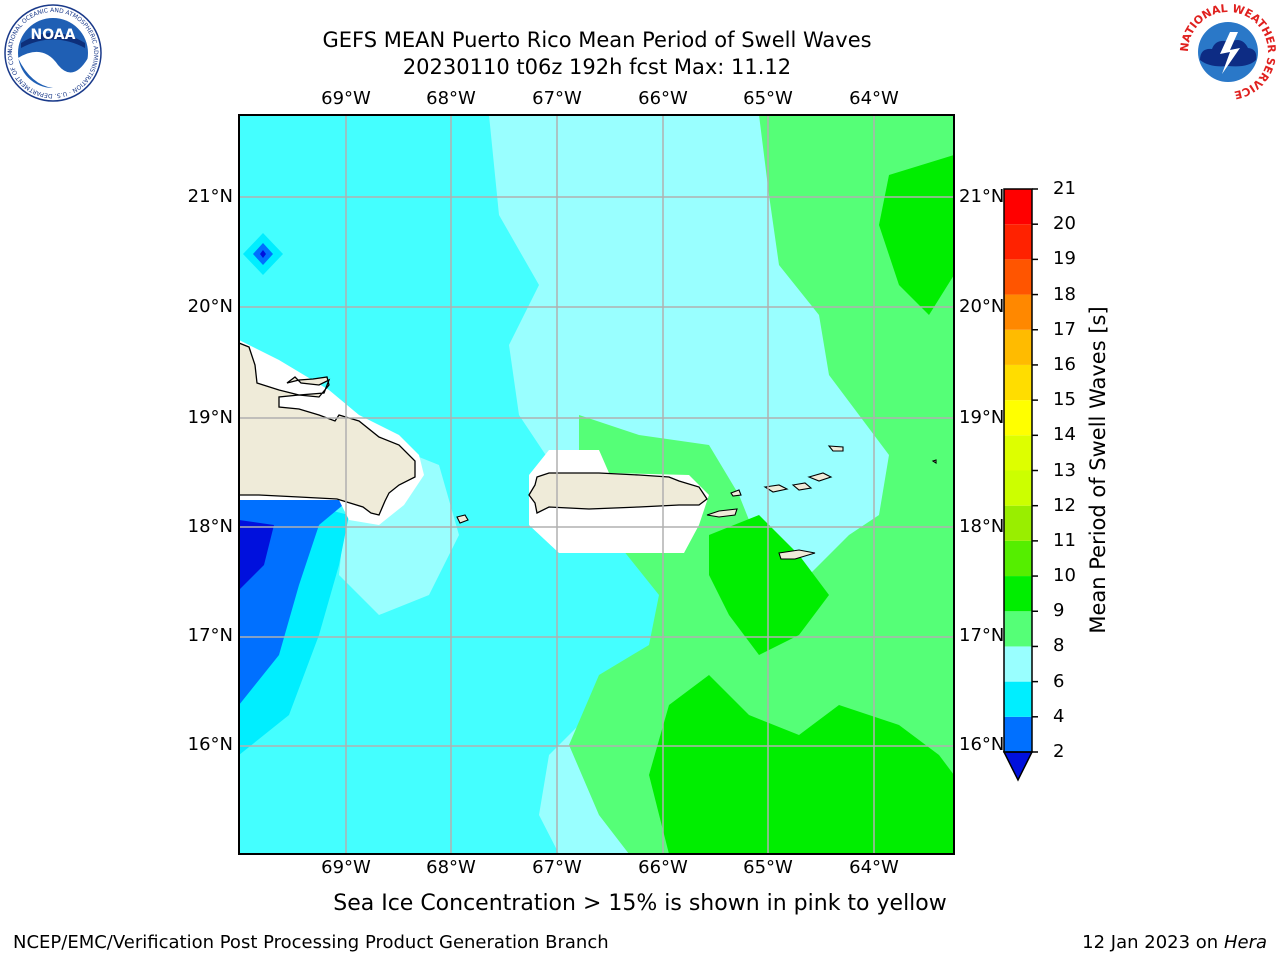 The width and height of the screenshot is (1280, 960). Describe the element at coordinates (982, 417) in the screenshot. I see `lat-label-right: 19°N` at that location.